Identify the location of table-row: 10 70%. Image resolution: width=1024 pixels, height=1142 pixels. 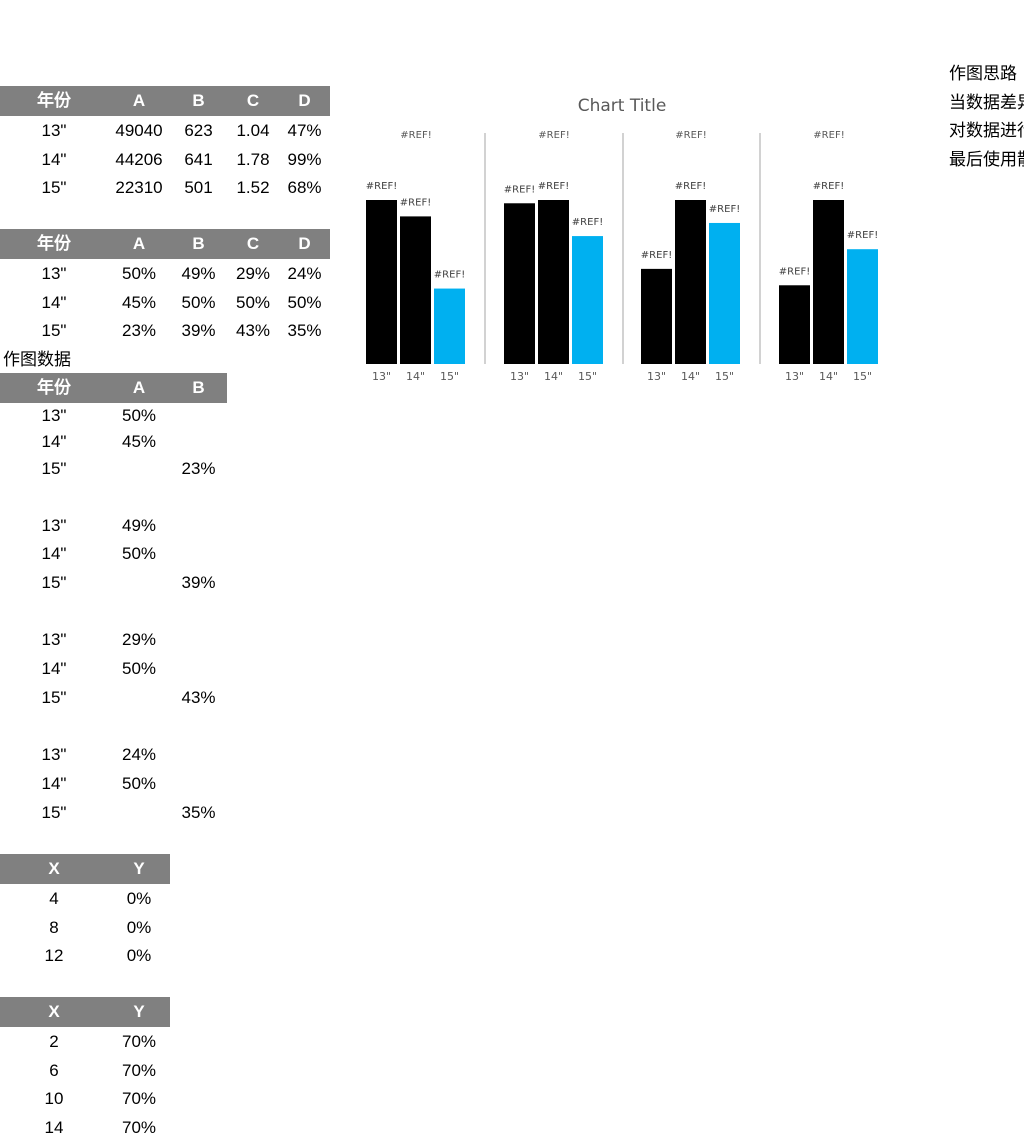
(85, 1098).